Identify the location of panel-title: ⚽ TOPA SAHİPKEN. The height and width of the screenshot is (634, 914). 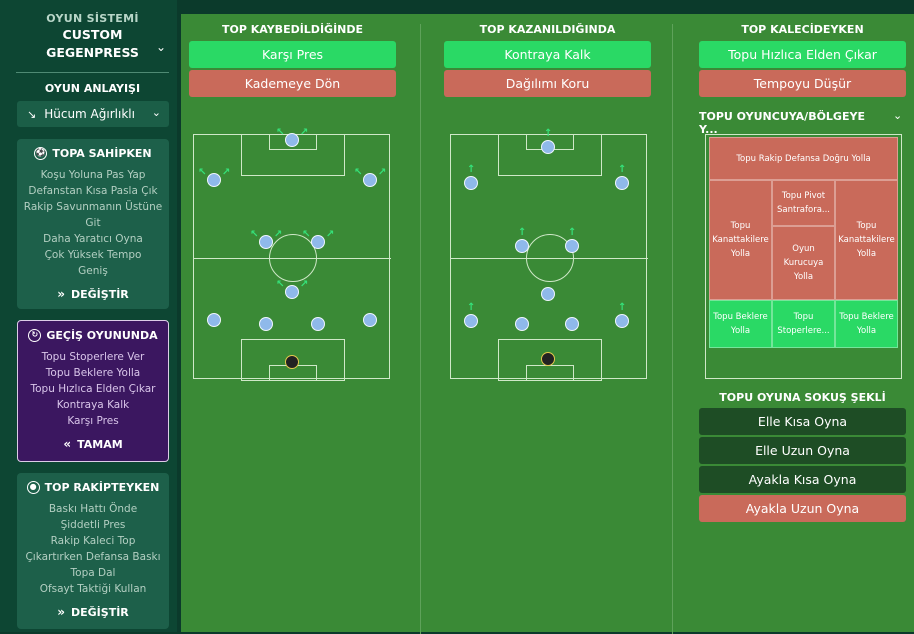
(93, 153).